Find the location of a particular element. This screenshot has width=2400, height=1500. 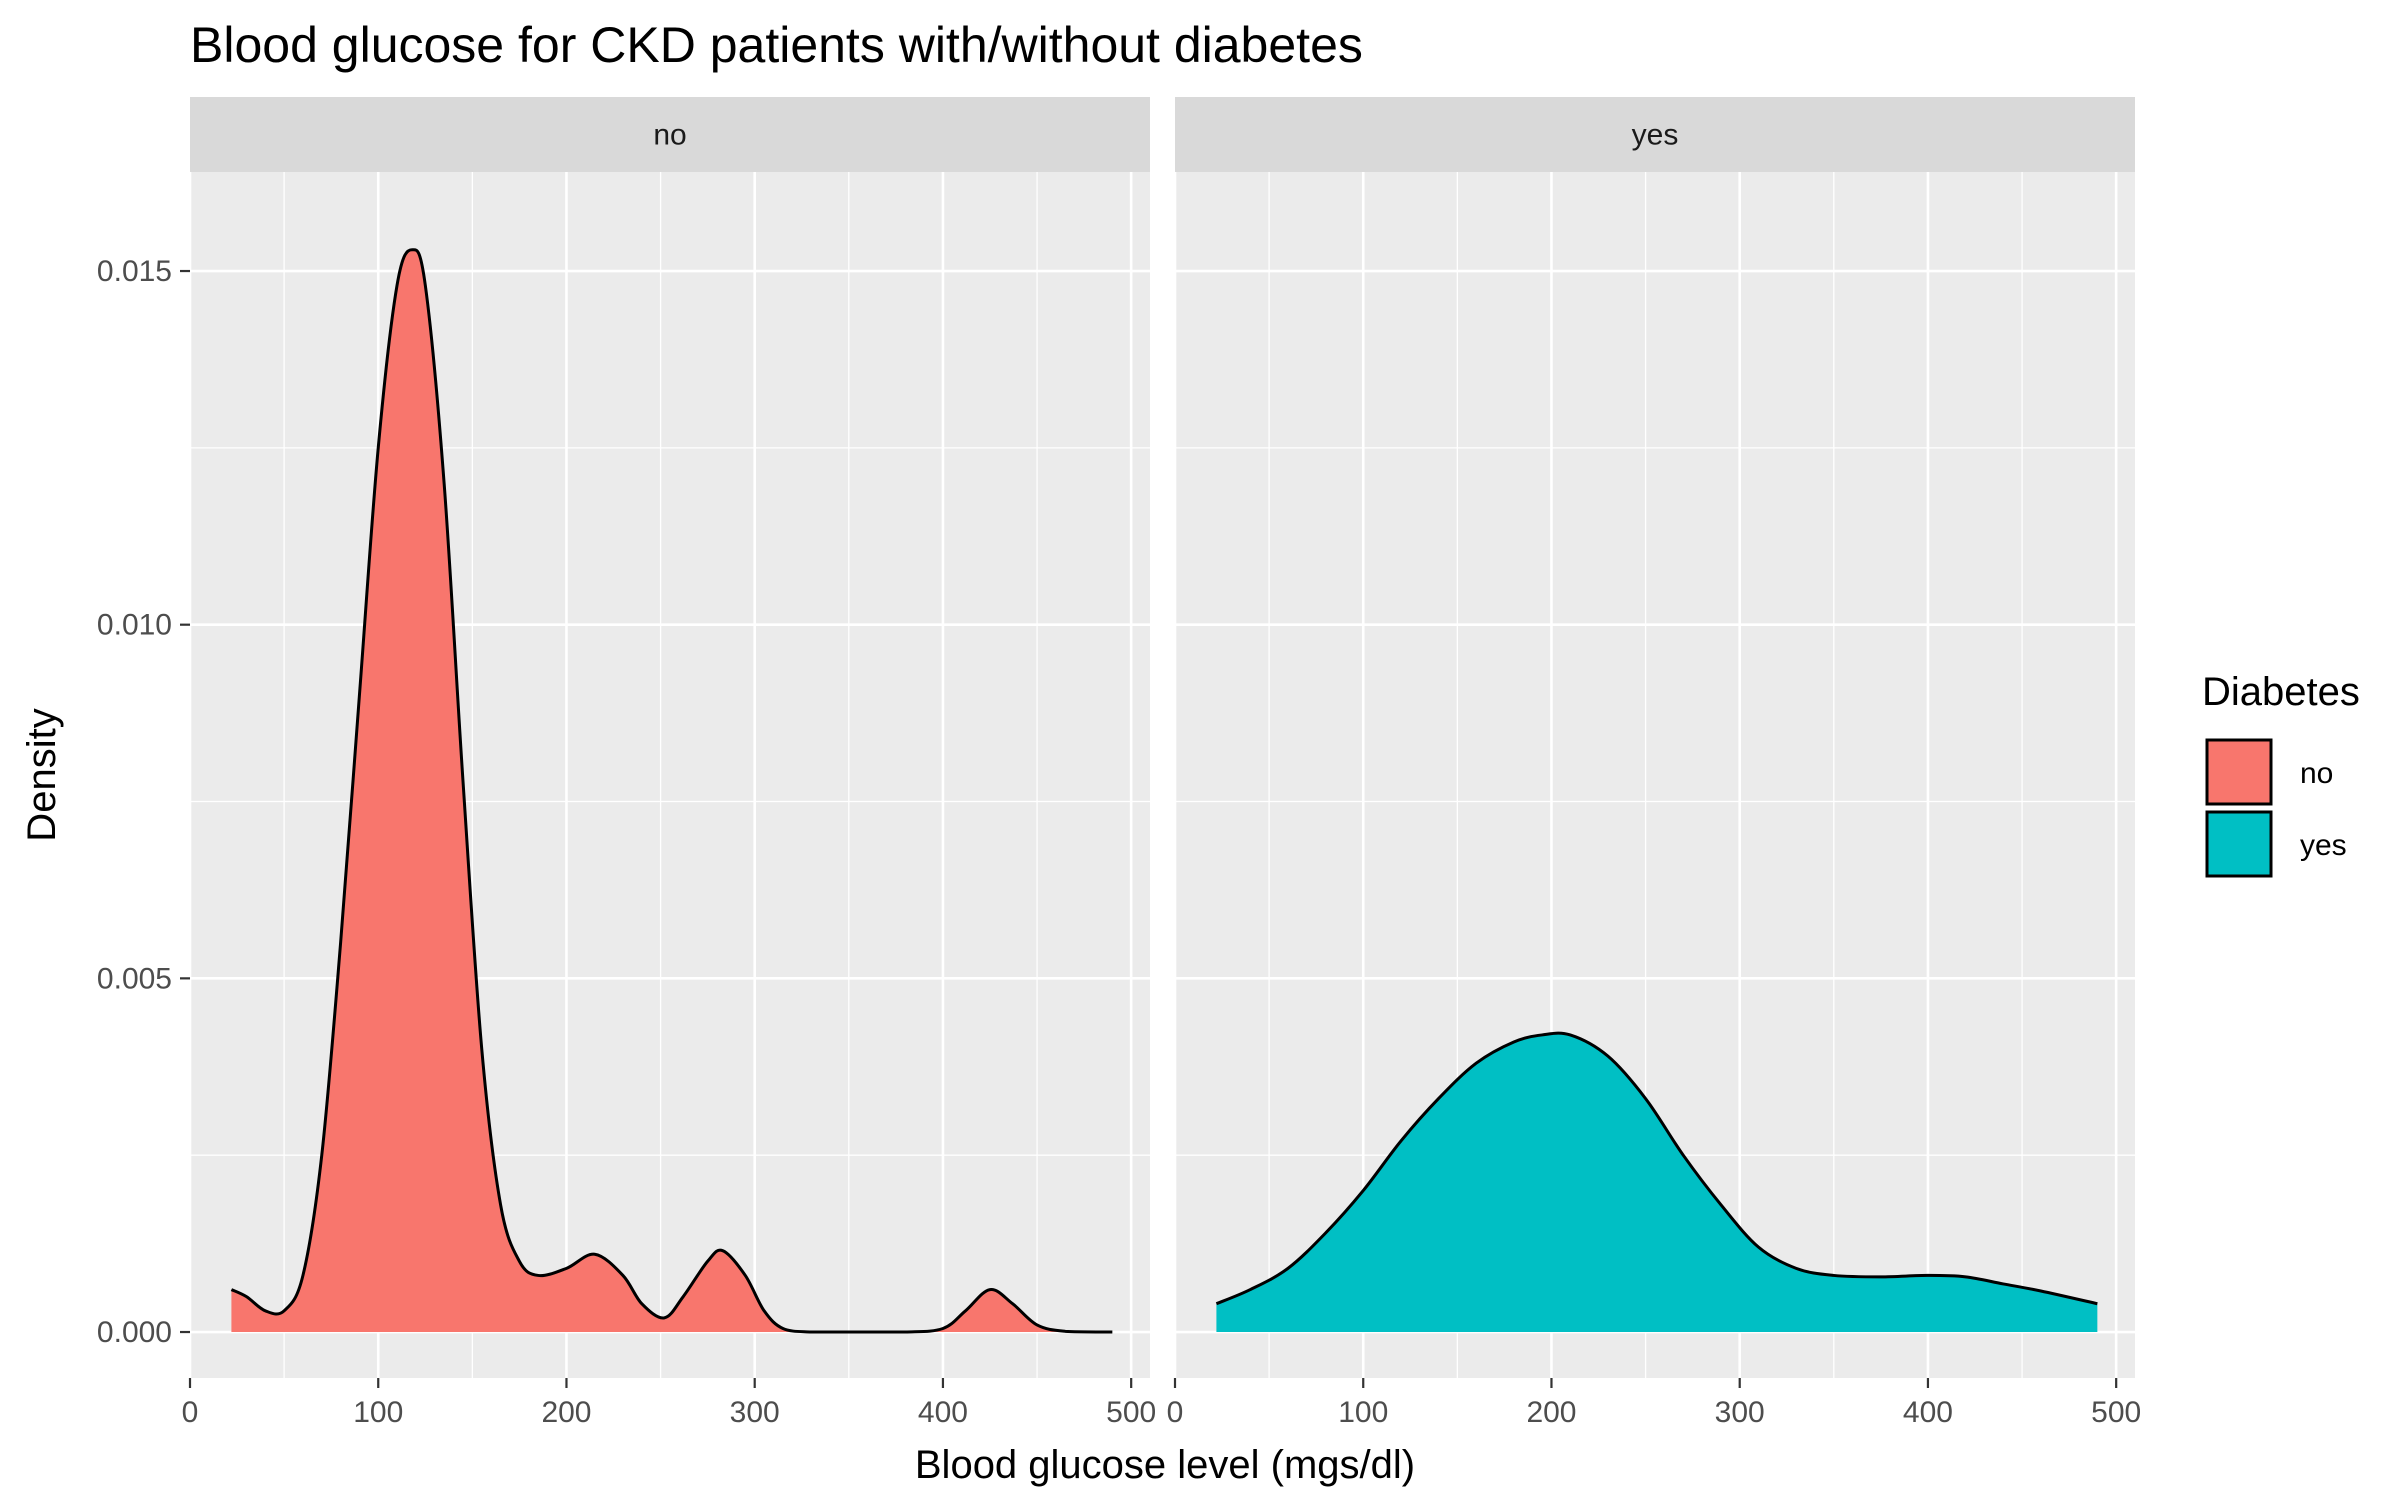

y-tick-label: 0.005 is located at coordinates (134, 978).